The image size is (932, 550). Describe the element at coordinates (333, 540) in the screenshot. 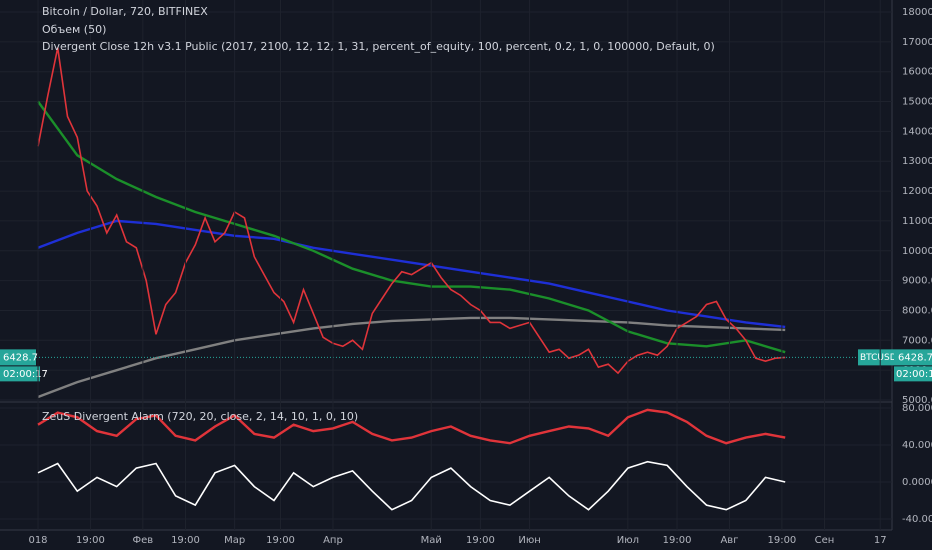

I see `x-tick-label: Апр` at that location.